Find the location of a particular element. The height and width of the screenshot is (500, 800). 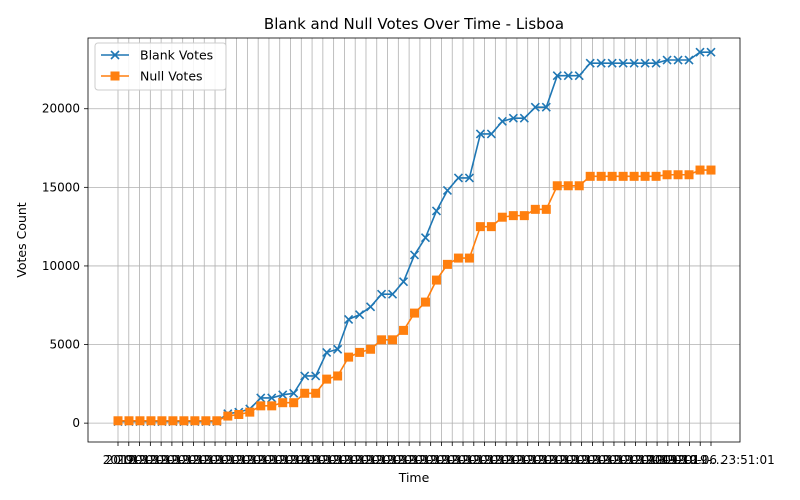

legend-entry-null-votes: Null Votes is located at coordinates (152, 76).